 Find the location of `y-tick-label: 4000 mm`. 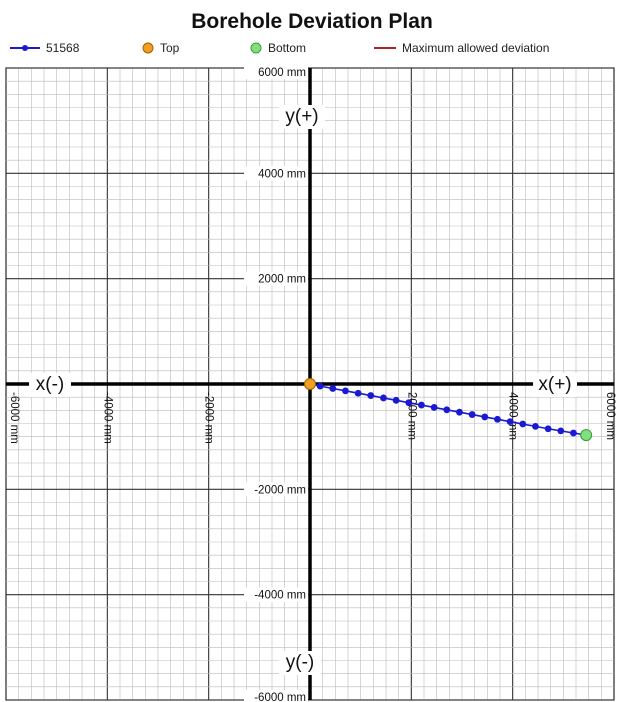

y-tick-label: 4000 mm is located at coordinates (282, 174).